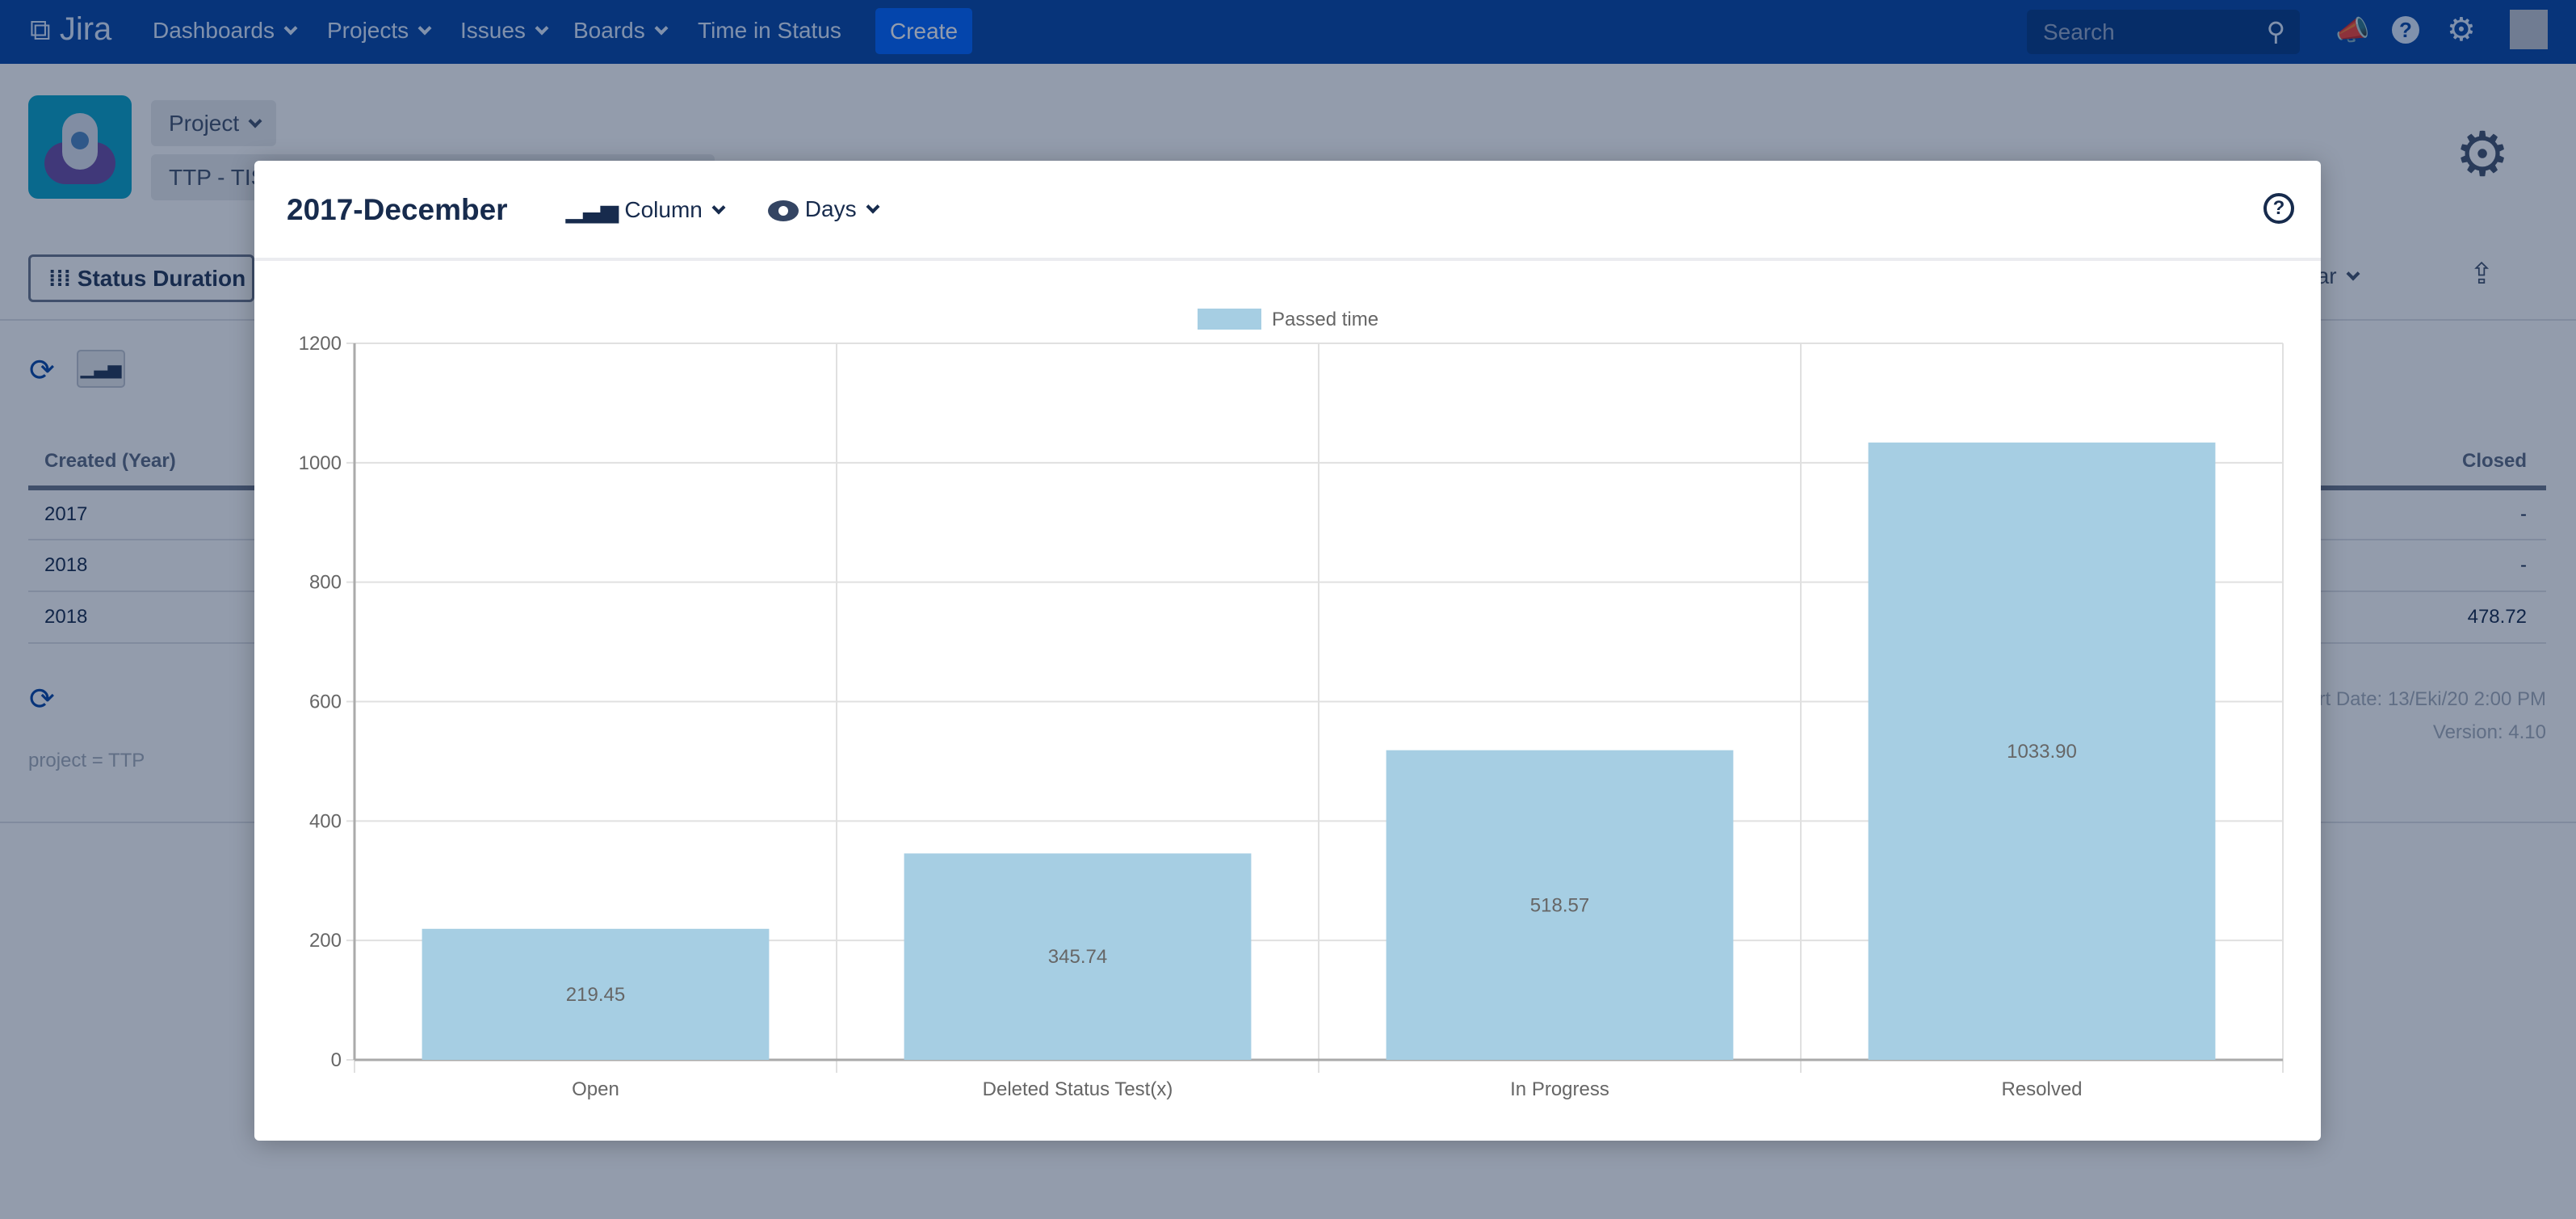 This screenshot has width=2576, height=1219. Describe the element at coordinates (504, 31) in the screenshot. I see `nav-issues: Issues` at that location.